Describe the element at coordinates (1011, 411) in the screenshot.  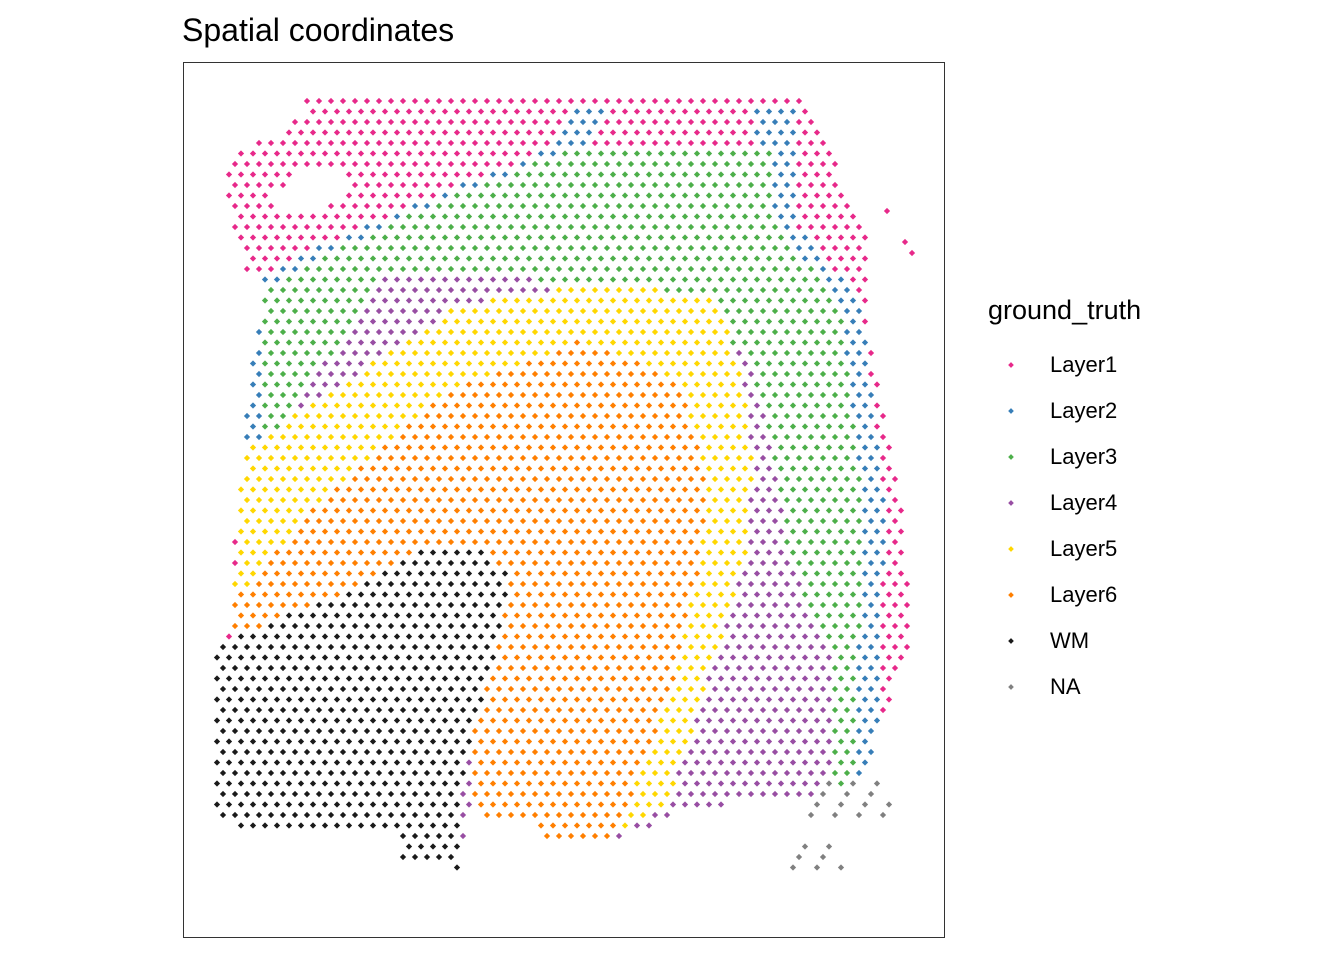
I see `legend-key` at that location.